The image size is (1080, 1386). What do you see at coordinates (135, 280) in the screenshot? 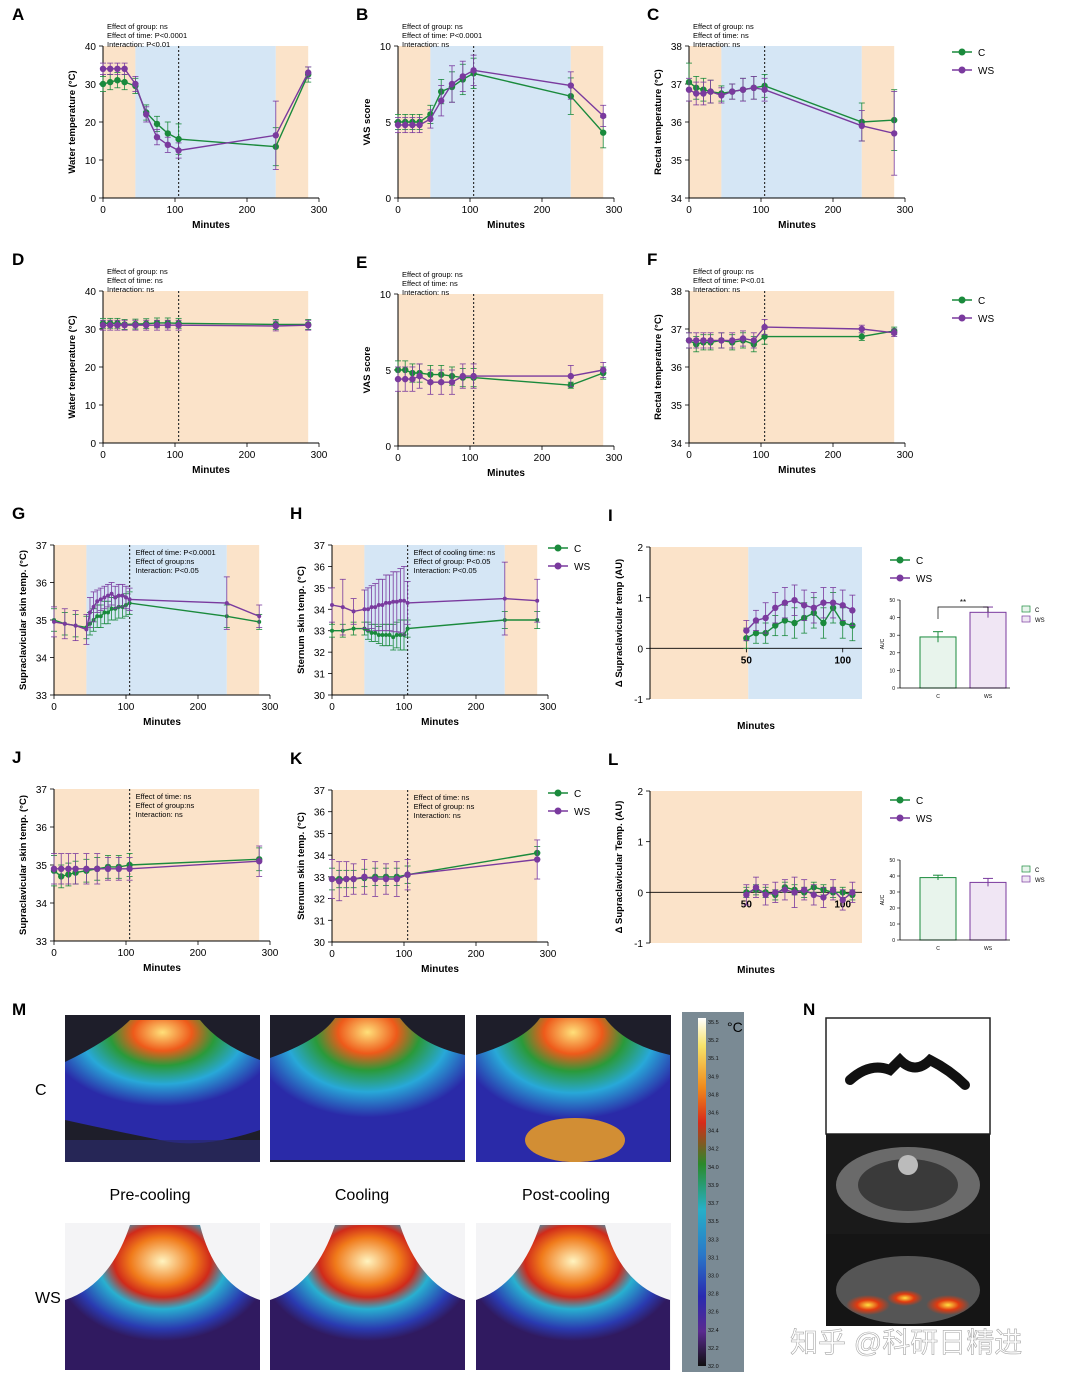
I see `stats-line: Effect of time: ns` at bounding box center [135, 280].